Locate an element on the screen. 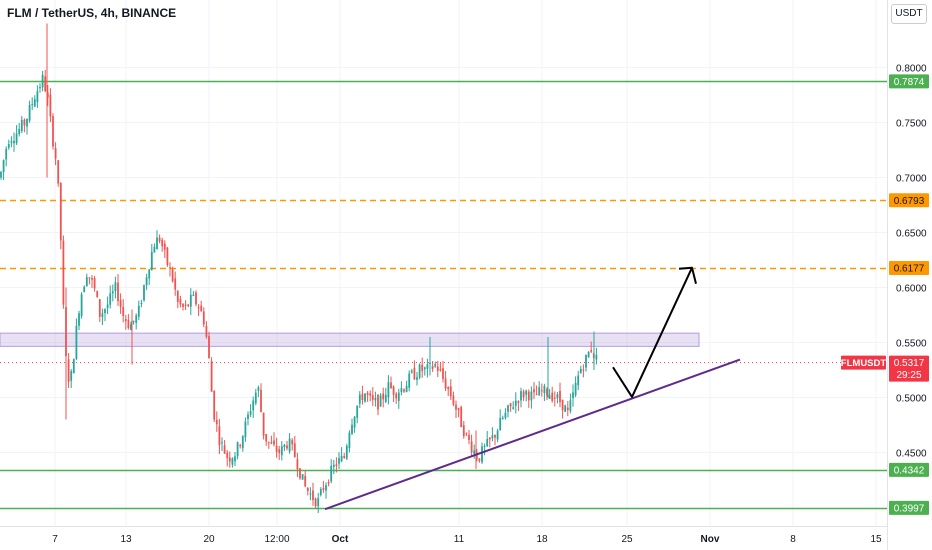 Image resolution: width=932 pixels, height=550 pixels. time-tick-label: 8 is located at coordinates (793, 539).